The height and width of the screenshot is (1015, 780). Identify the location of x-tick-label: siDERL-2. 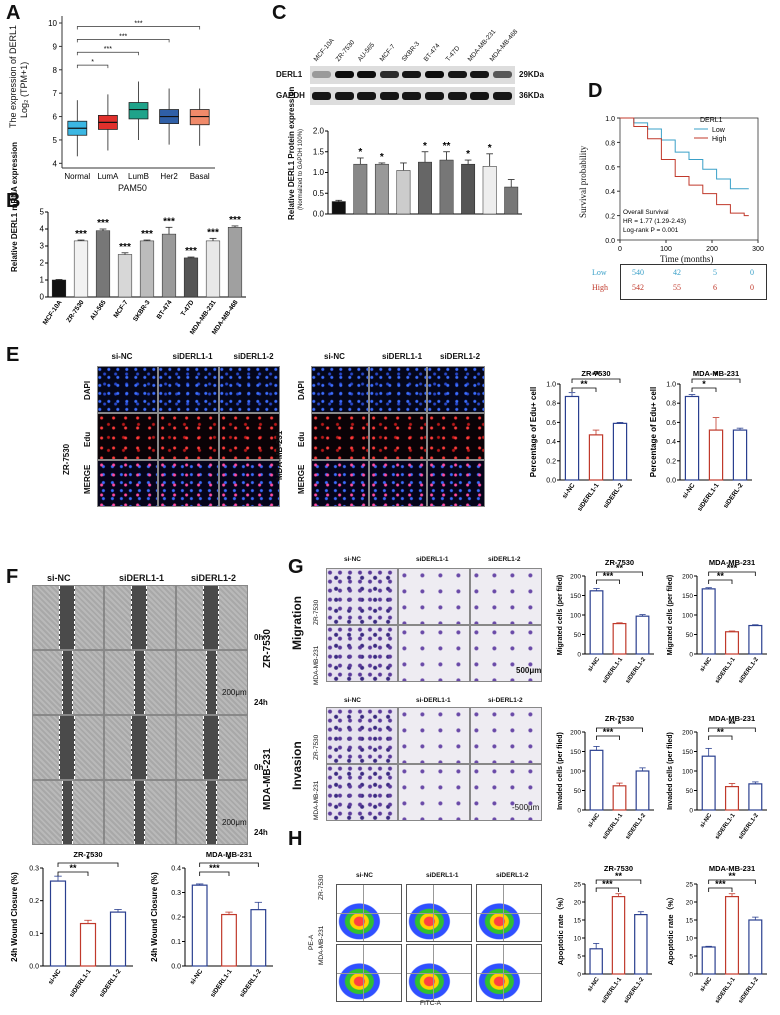
(613, 496).